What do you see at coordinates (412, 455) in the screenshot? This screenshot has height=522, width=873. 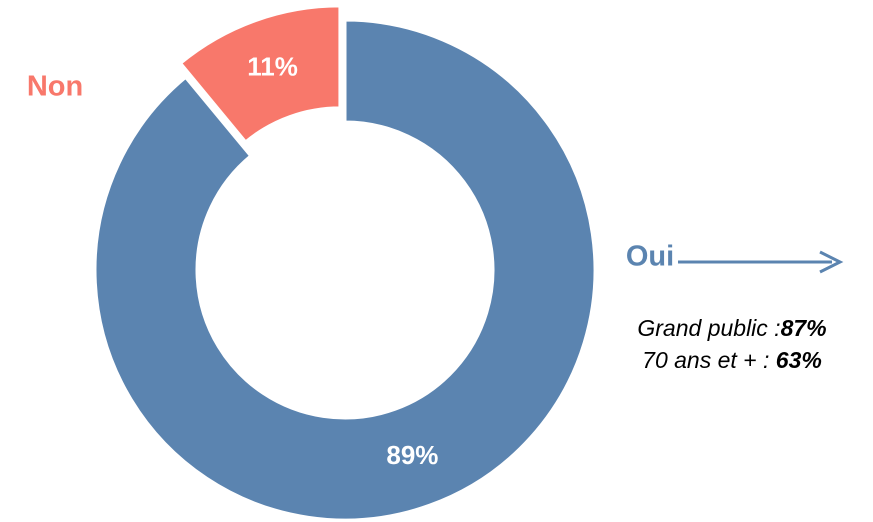 I see `value-label: 89%` at bounding box center [412, 455].